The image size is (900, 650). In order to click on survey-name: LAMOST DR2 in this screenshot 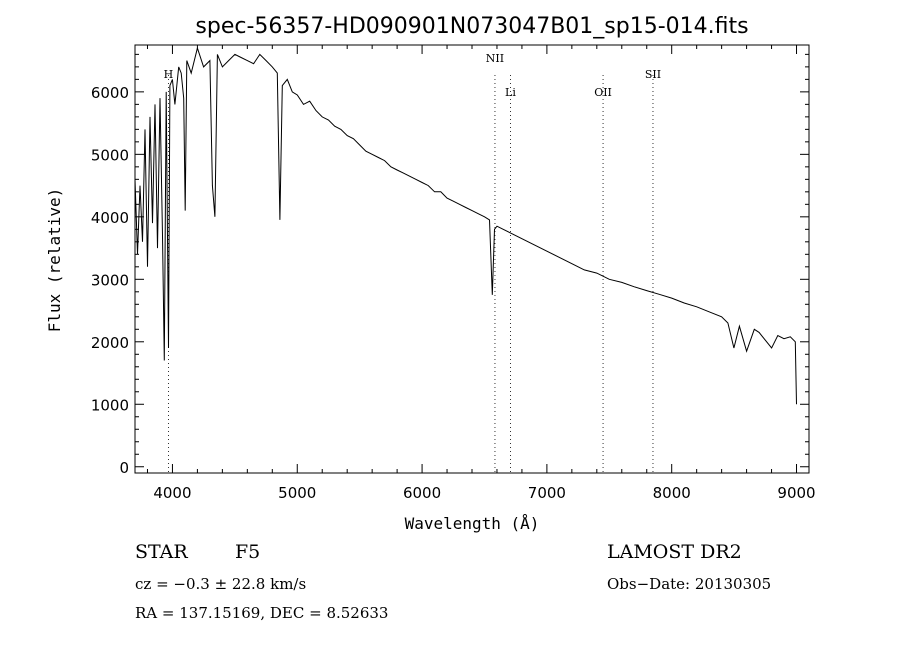, I will do `click(674, 552)`.